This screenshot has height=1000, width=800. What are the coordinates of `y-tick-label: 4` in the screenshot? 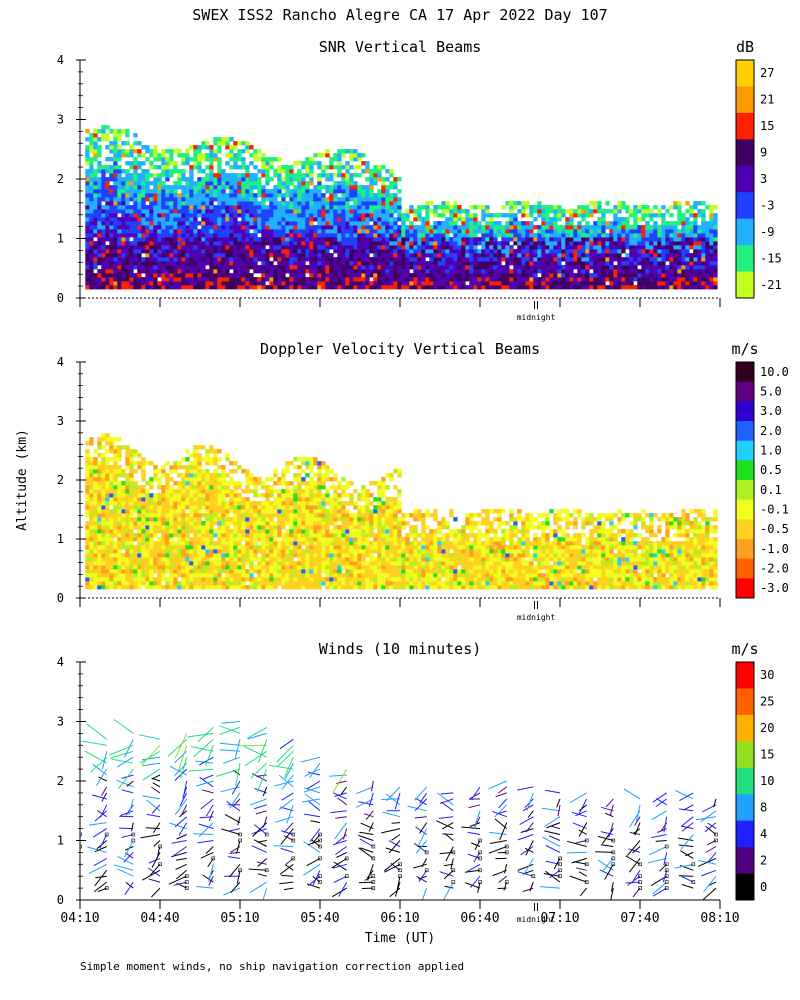 It's located at (60, 662).